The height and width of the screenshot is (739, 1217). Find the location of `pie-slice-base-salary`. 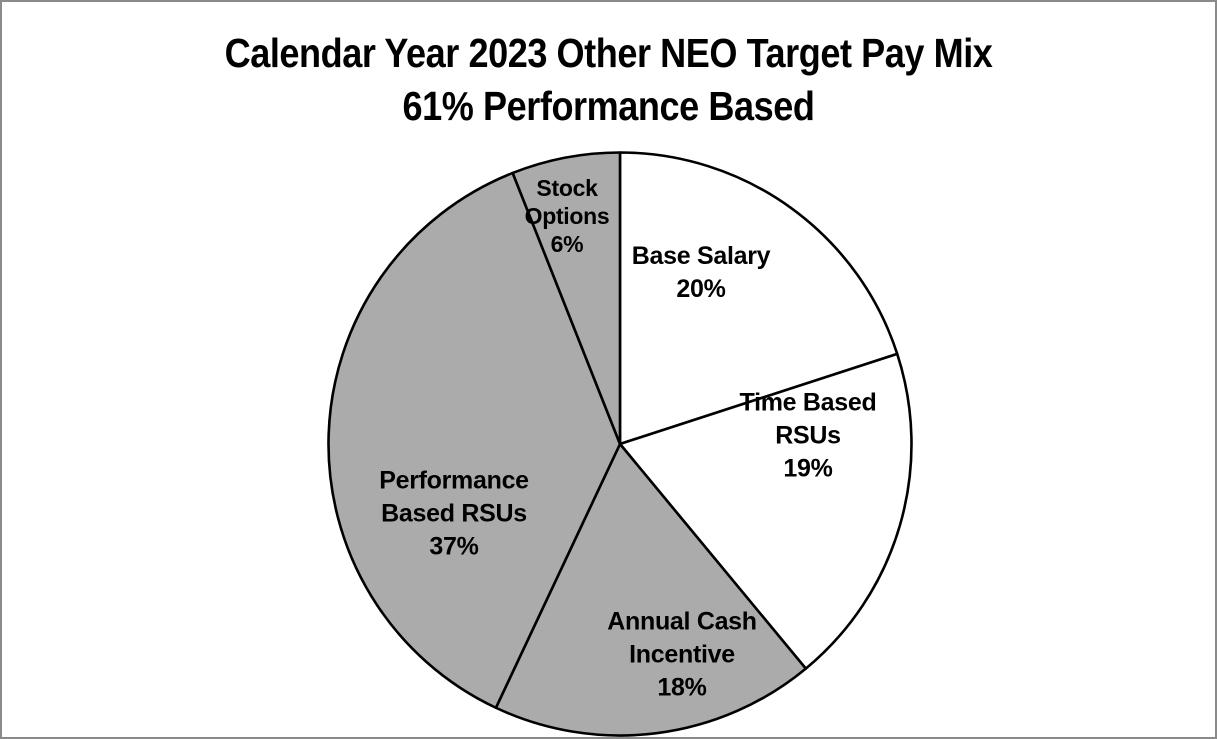

pie-slice-base-salary is located at coordinates (758, 298).